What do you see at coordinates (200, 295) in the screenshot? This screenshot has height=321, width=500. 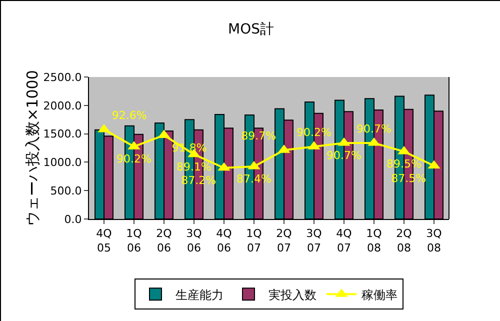 I see `legend-label: 生産能力` at bounding box center [200, 295].